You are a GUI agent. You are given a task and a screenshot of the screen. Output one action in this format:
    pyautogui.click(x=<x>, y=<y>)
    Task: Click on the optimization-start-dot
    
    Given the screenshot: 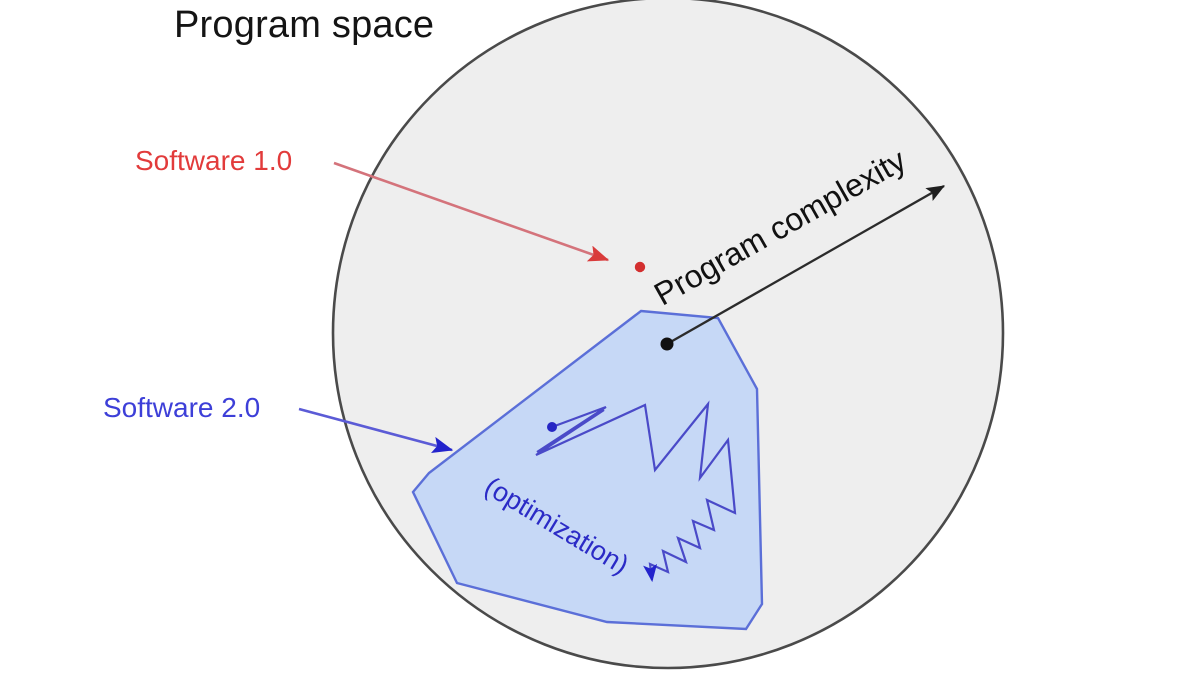 What is the action you would take?
    pyautogui.click(x=552, y=427)
    